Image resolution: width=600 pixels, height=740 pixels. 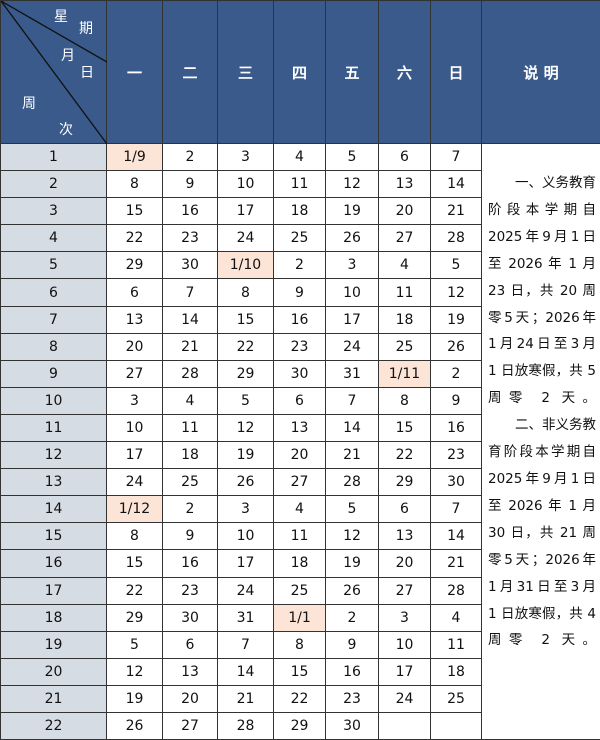 What do you see at coordinates (352, 157) in the screenshot?
I see `date-cell: 5` at bounding box center [352, 157].